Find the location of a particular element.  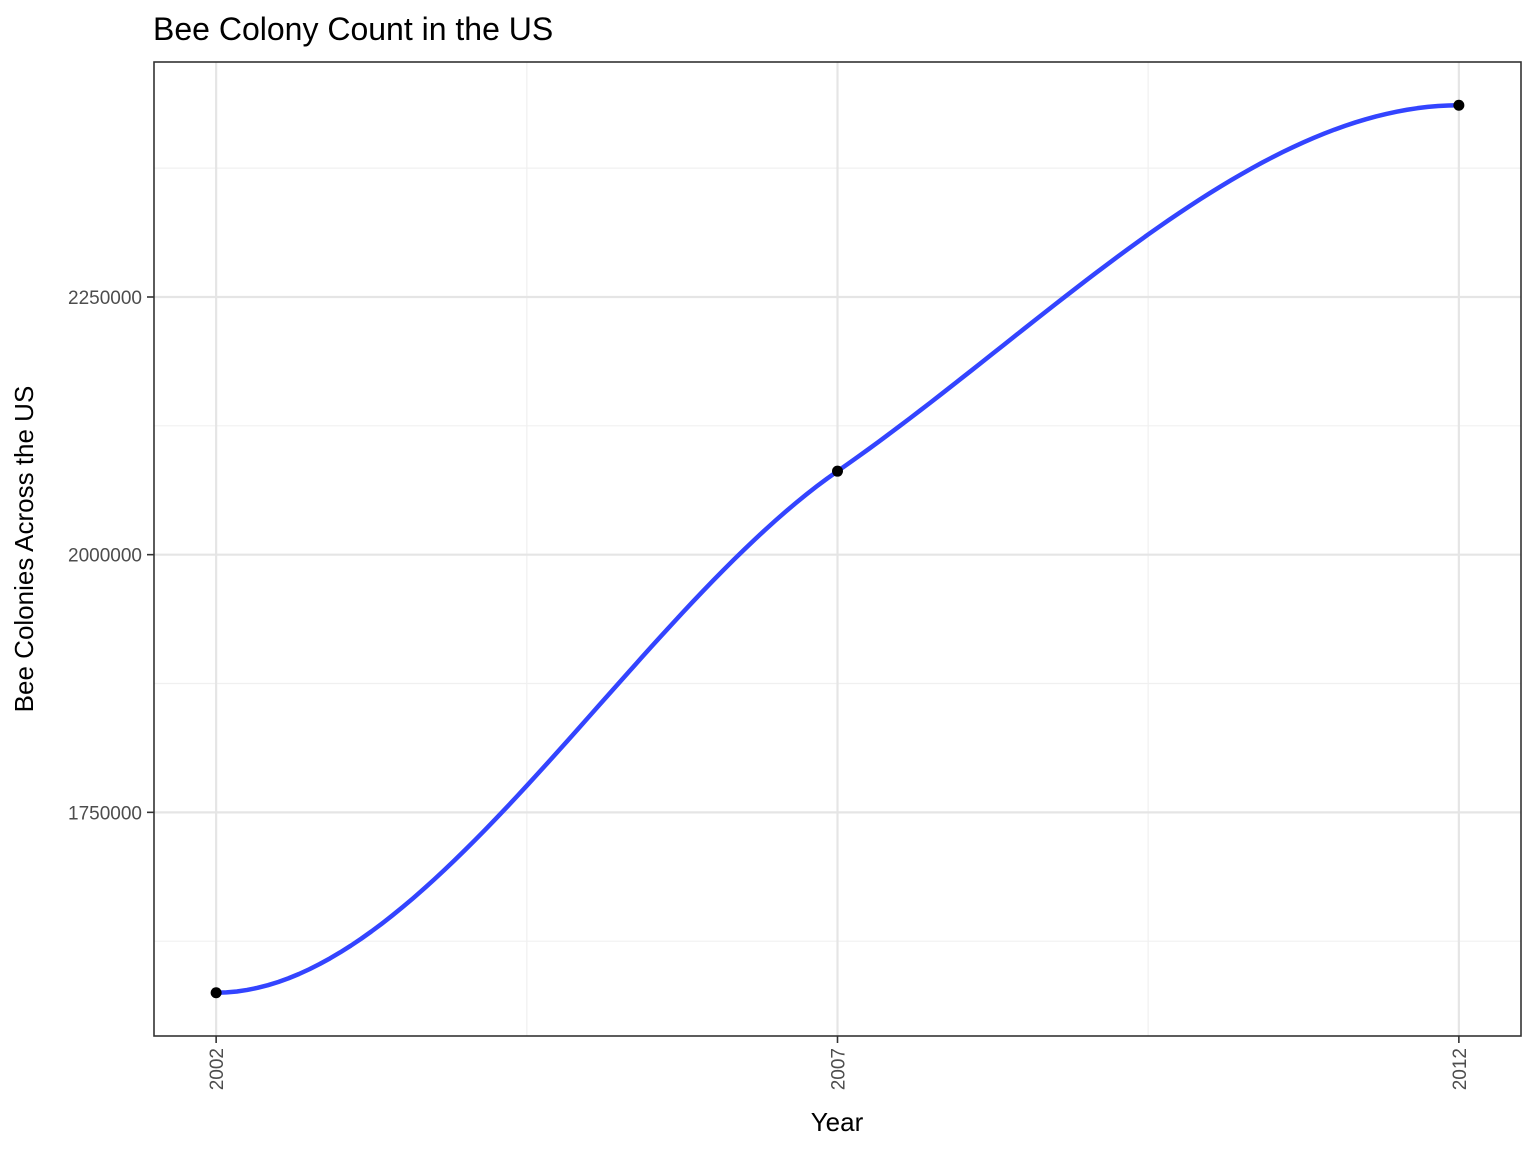

x-tick-label: 2007 is located at coordinates (839, 1069).